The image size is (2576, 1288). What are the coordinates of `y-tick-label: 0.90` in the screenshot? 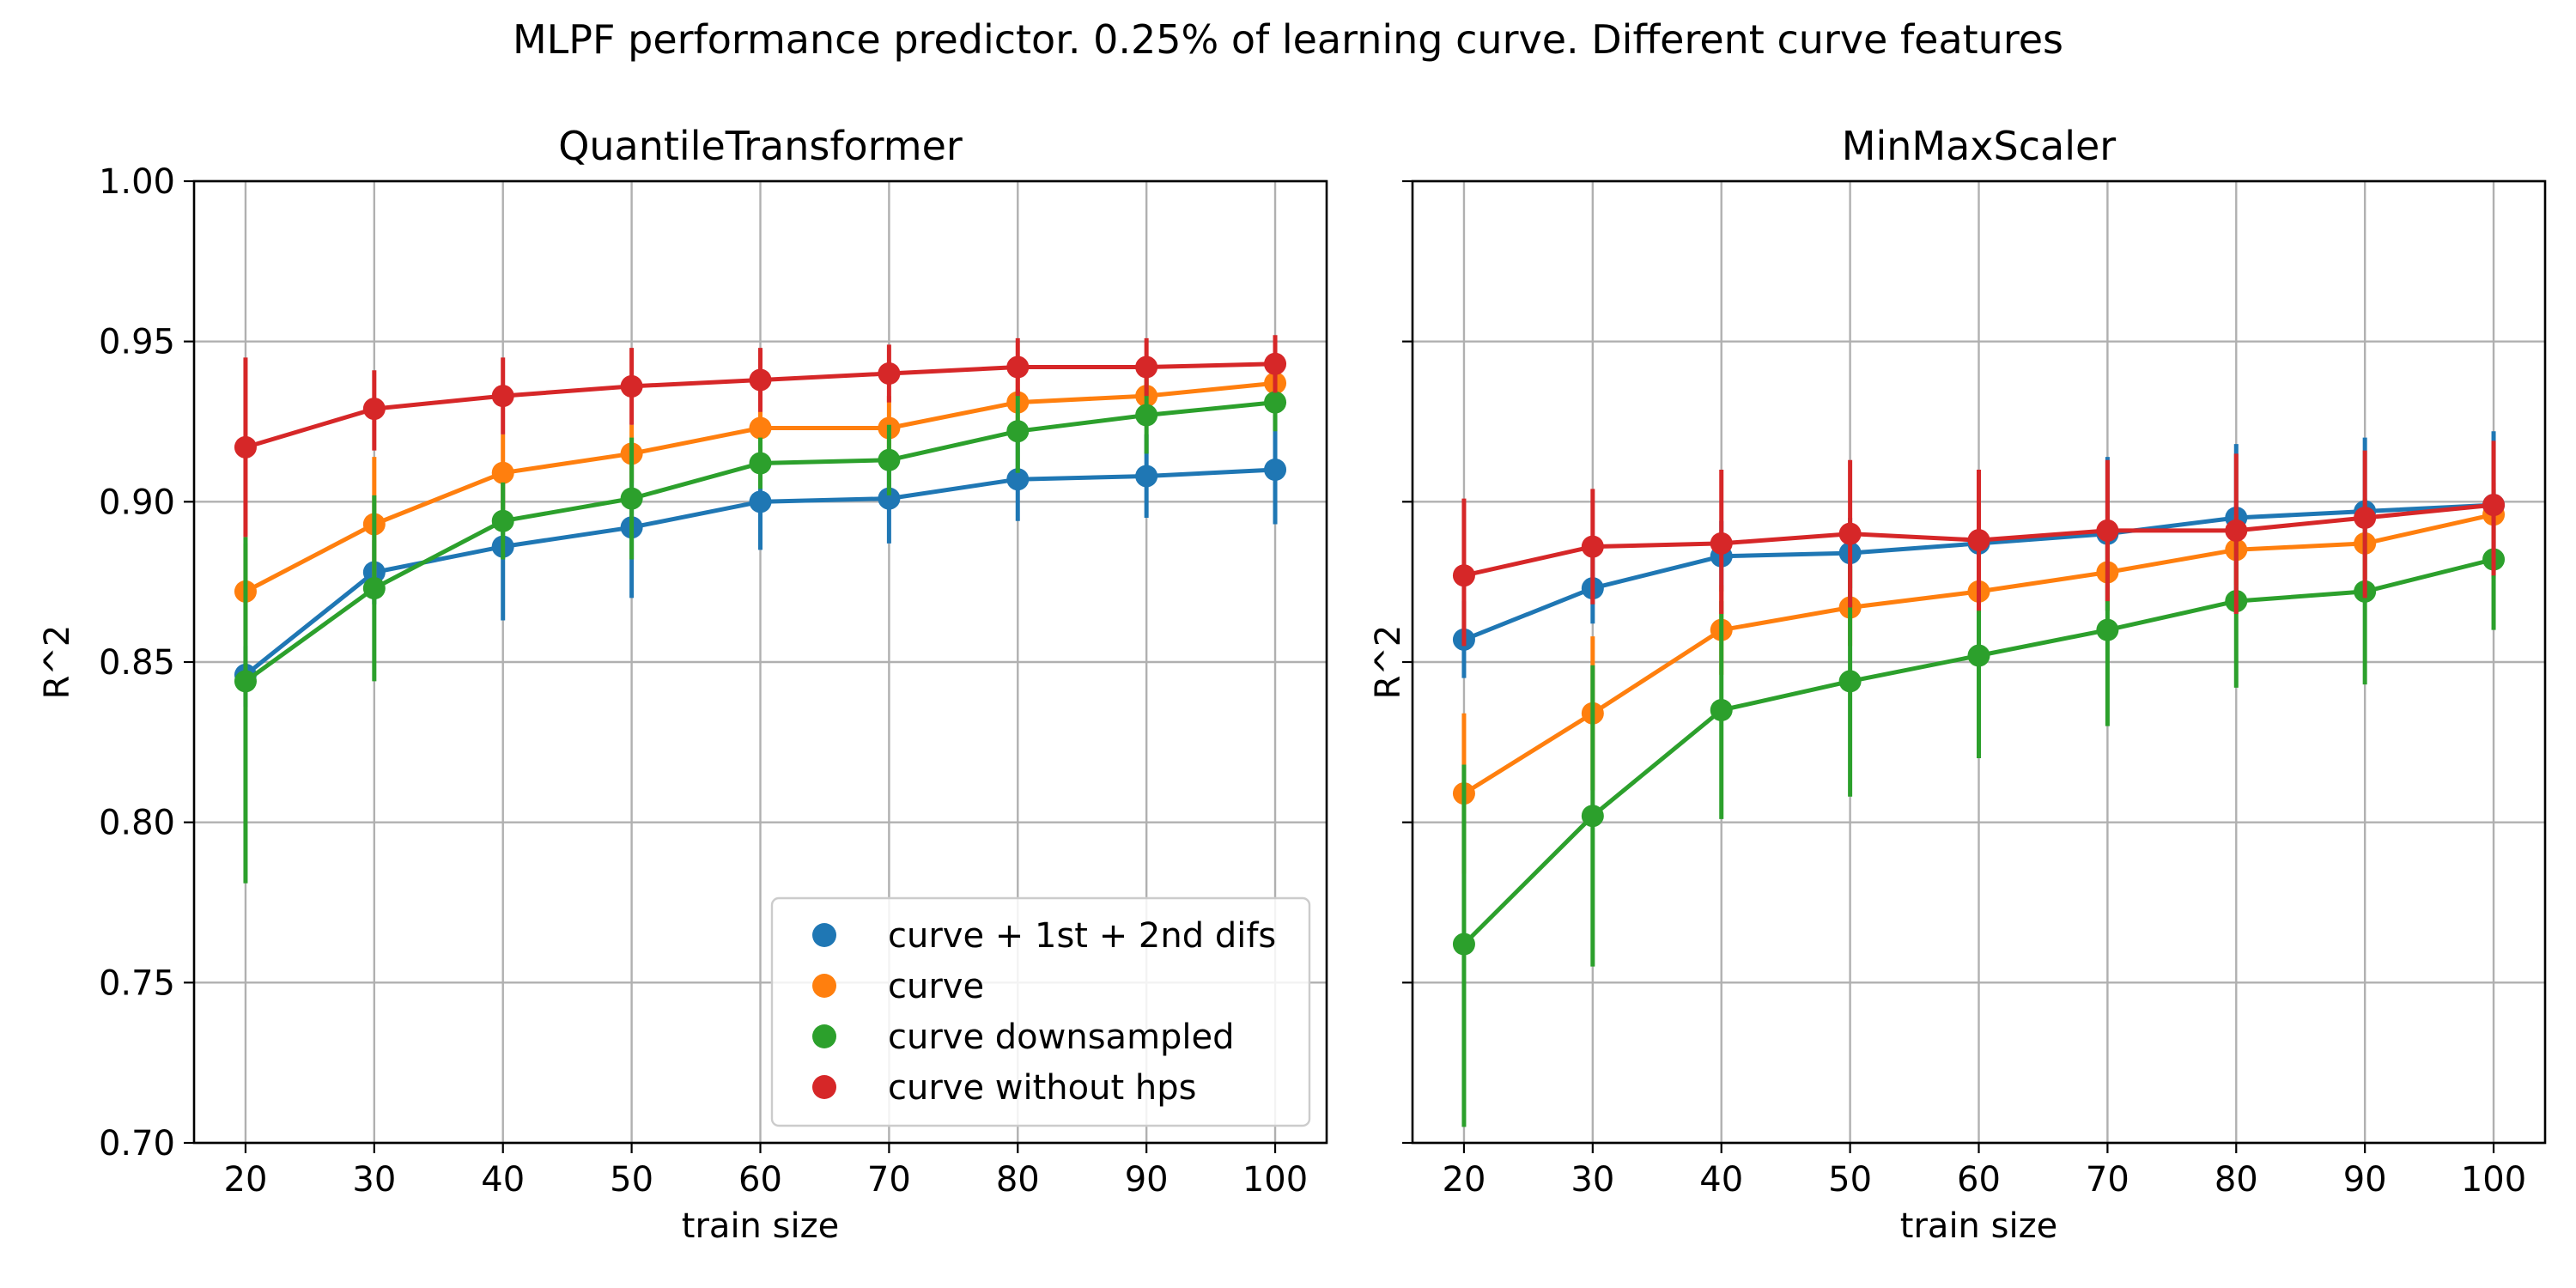 It's located at (137, 503).